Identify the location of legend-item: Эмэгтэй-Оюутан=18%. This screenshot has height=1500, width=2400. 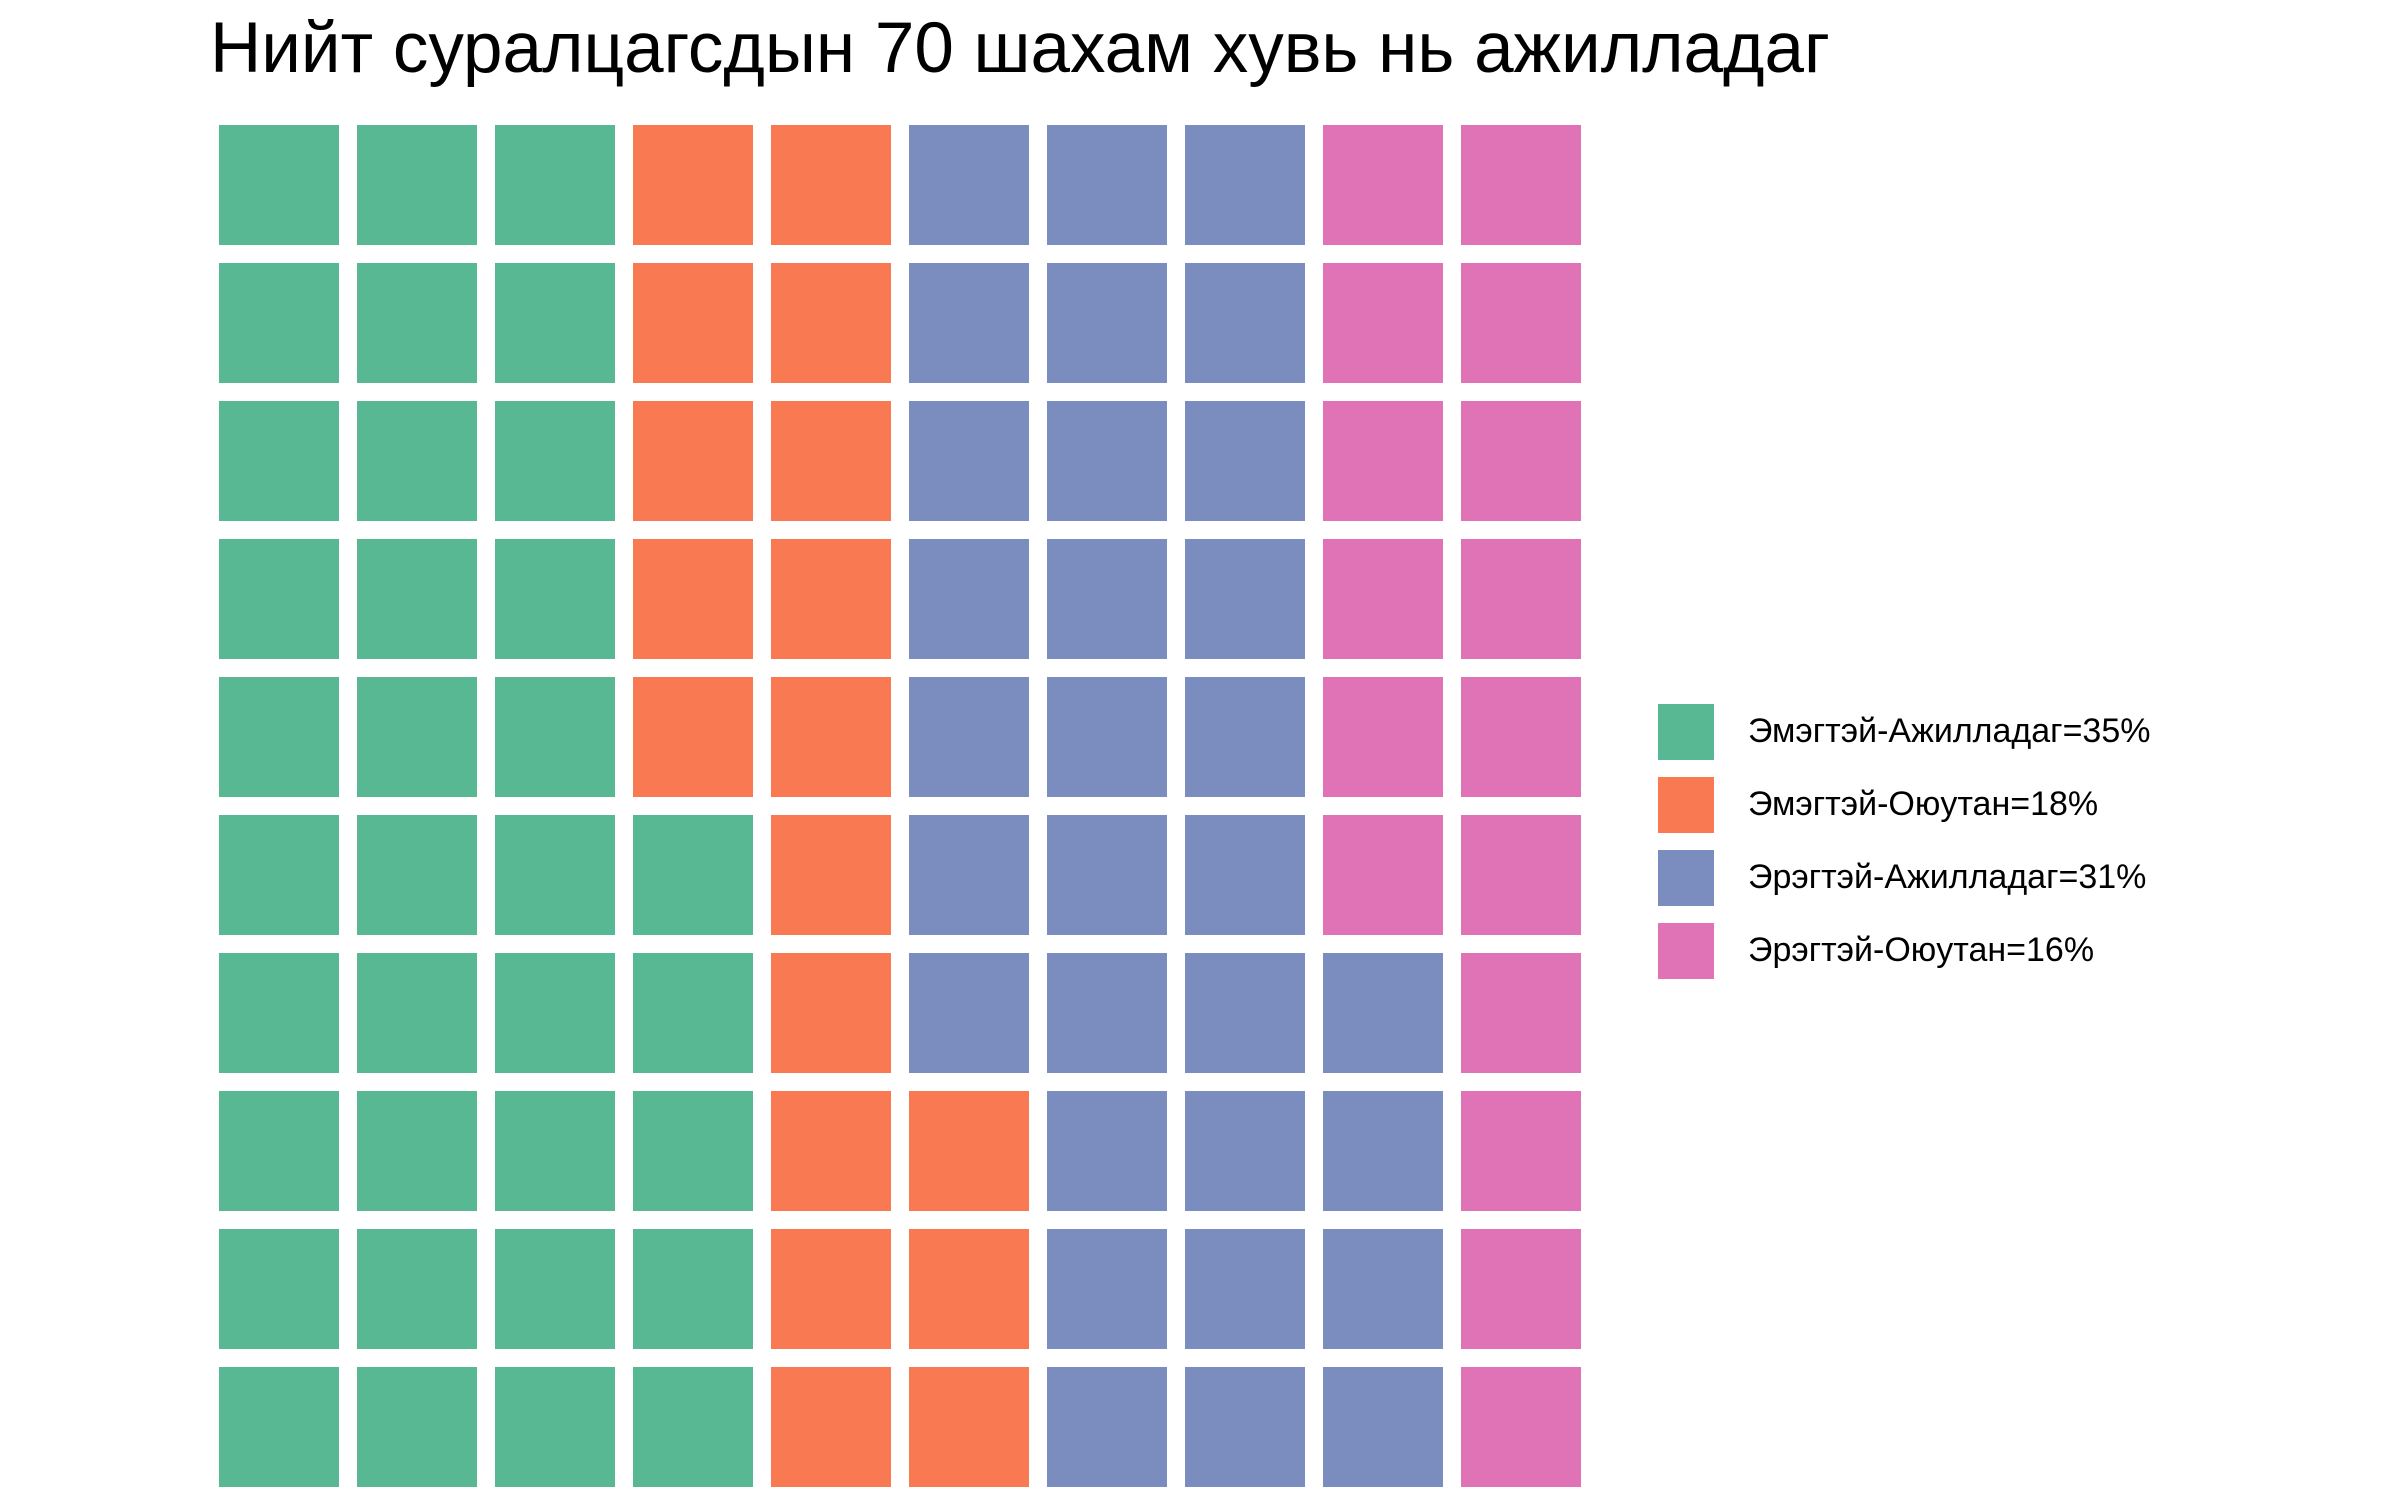
(1904, 804).